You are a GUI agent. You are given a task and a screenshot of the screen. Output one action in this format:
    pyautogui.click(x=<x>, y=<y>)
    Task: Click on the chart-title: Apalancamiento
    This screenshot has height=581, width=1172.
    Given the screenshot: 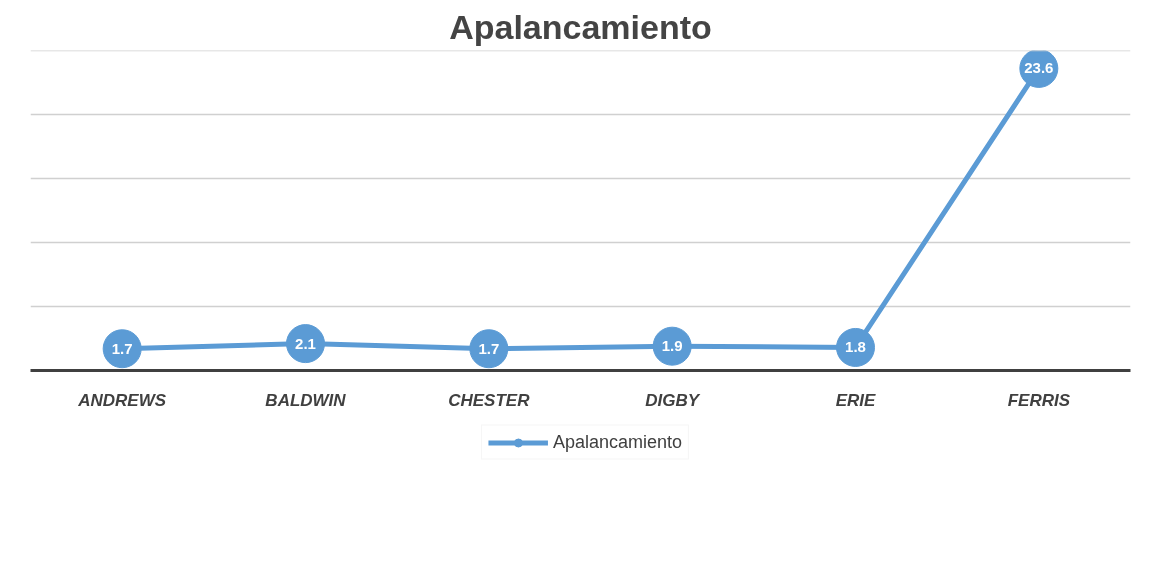 What is the action you would take?
    pyautogui.click(x=580, y=26)
    